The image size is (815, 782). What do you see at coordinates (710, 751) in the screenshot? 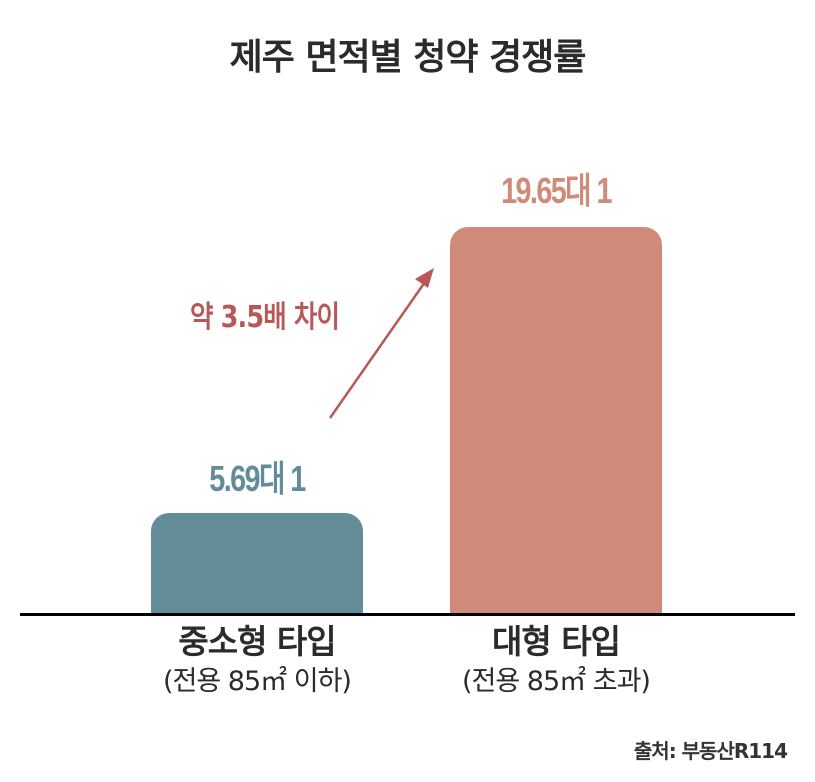
I see `source-credit: 출처: 부동산R114` at bounding box center [710, 751].